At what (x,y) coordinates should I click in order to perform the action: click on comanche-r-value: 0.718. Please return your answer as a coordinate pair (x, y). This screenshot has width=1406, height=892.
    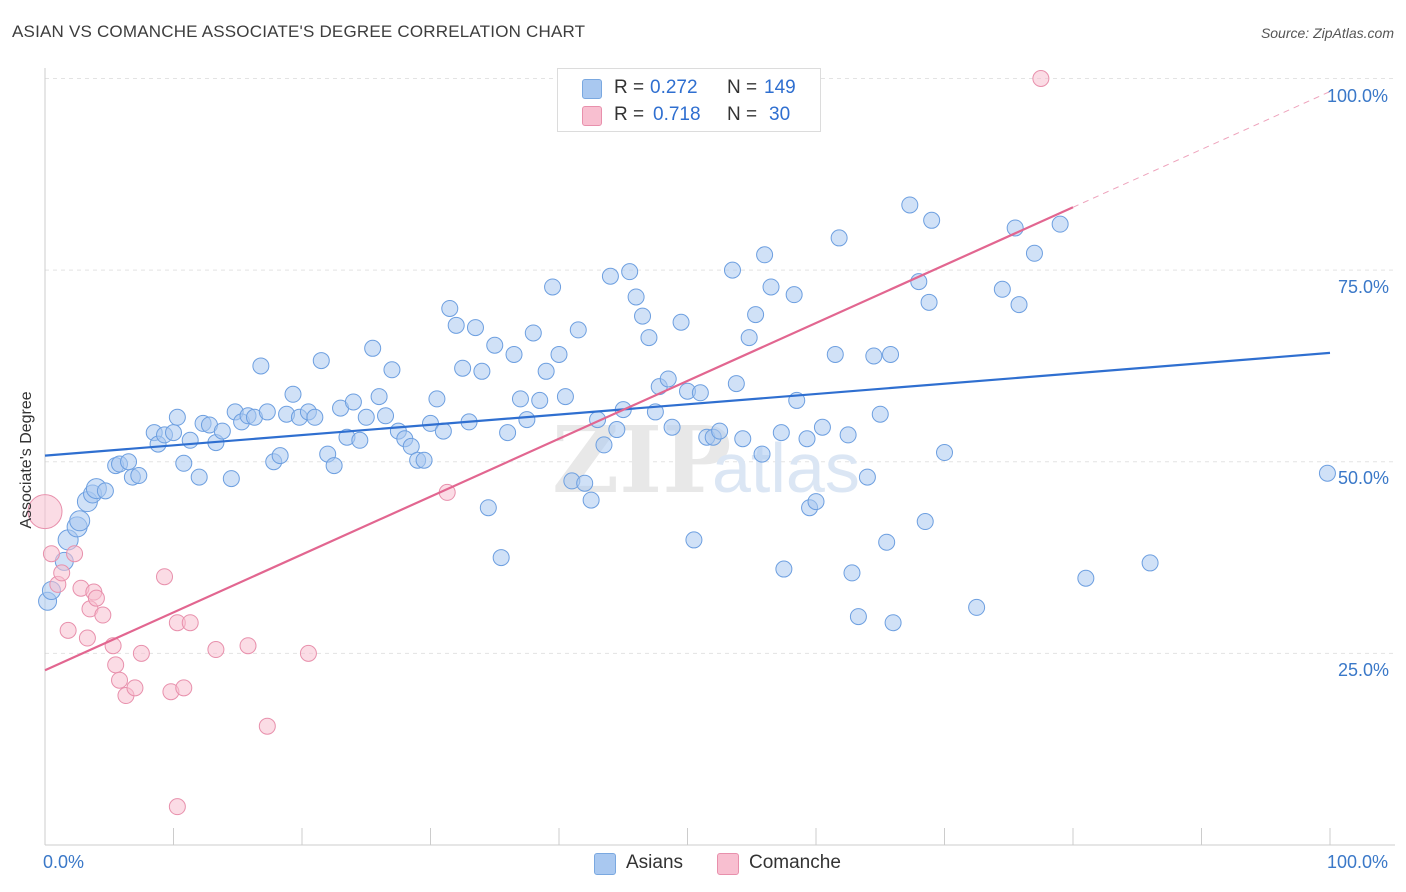
    Looking at the image, I should click on (677, 114).